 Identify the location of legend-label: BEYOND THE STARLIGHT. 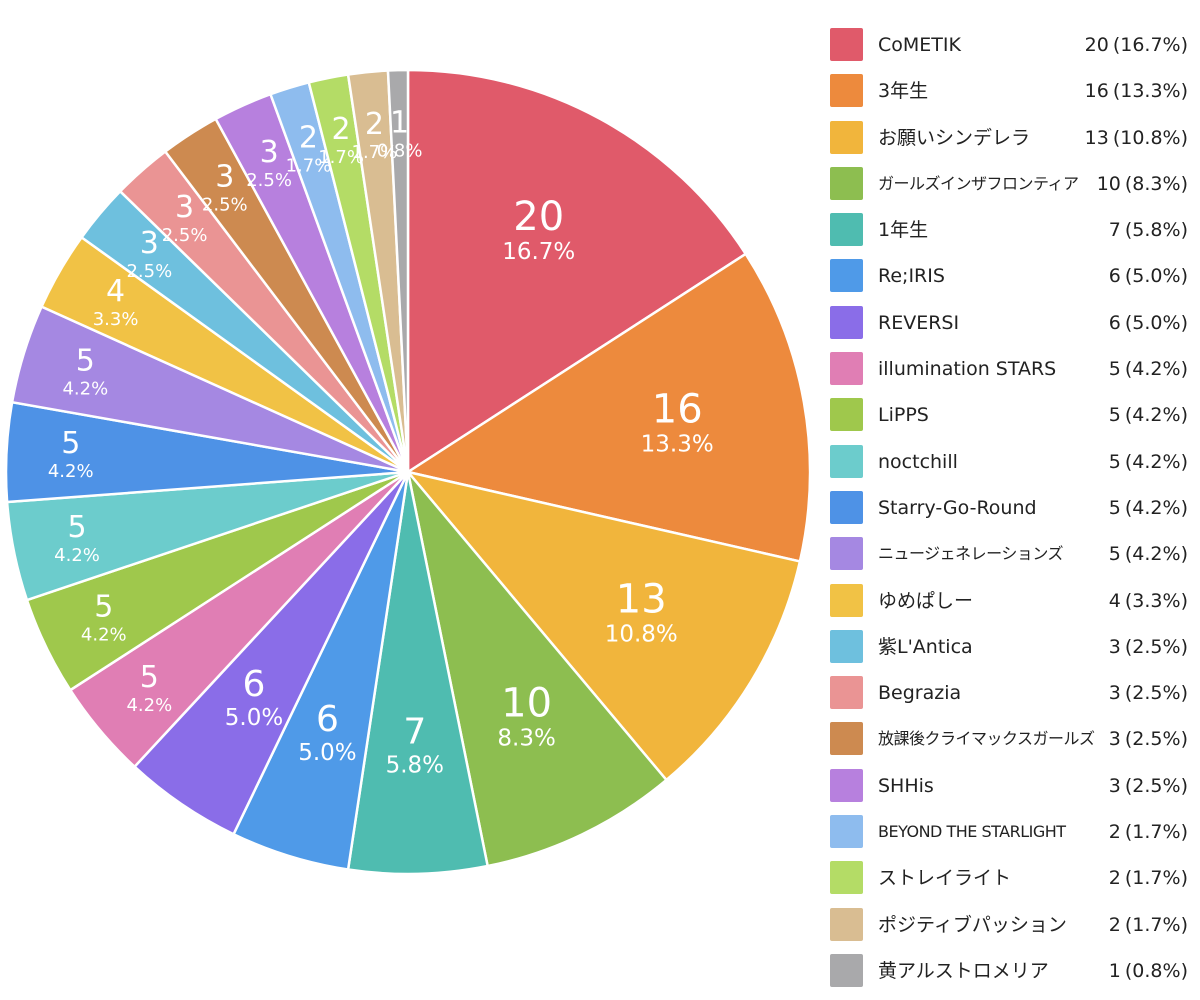
(972, 832).